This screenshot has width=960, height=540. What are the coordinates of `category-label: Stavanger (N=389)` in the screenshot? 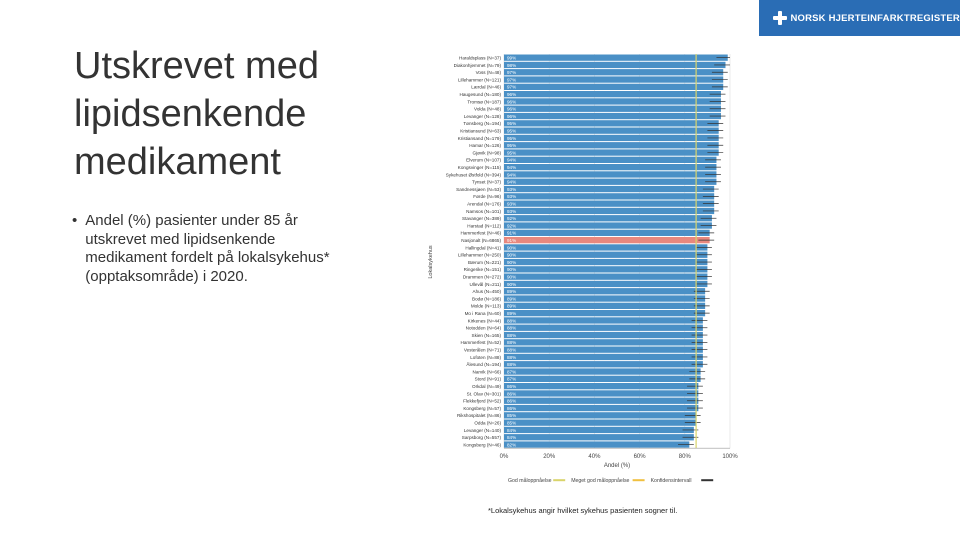 It's located at (481, 218).